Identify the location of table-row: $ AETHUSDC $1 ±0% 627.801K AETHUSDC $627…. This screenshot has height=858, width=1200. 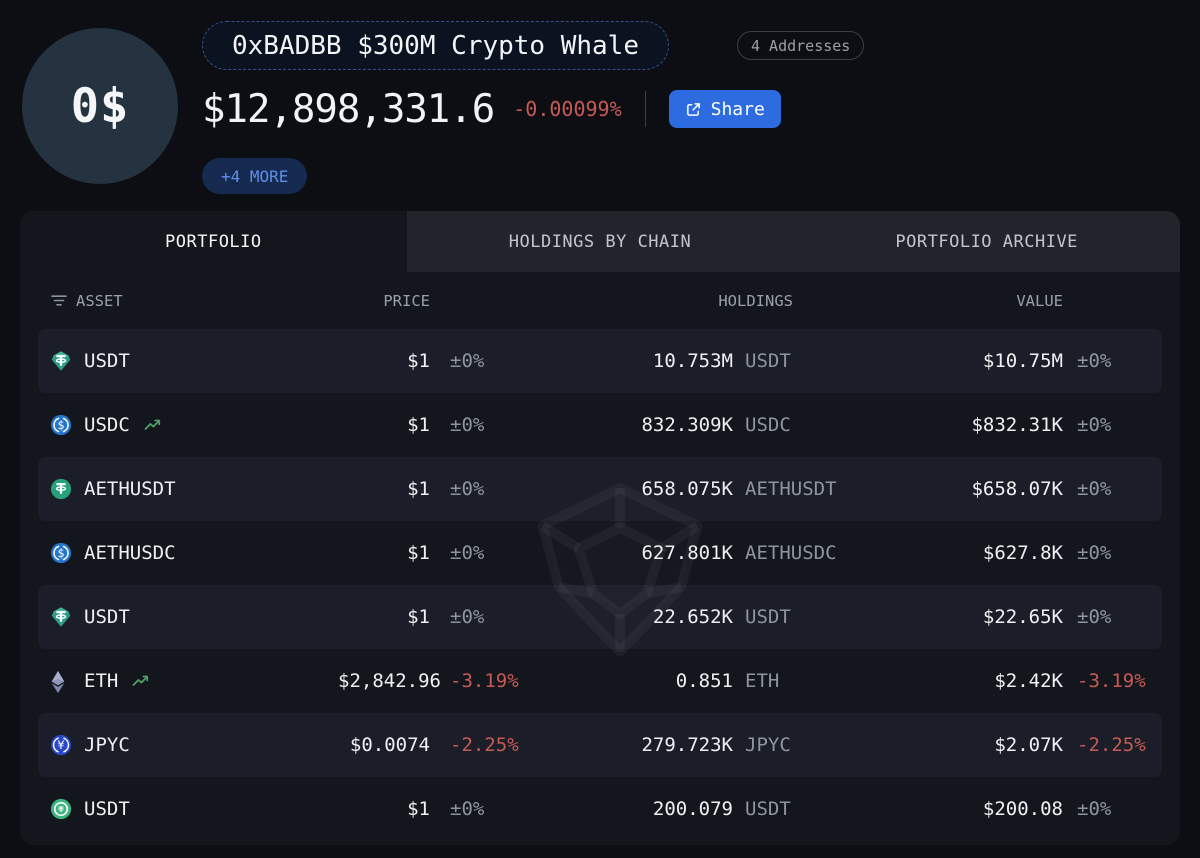
(600, 553).